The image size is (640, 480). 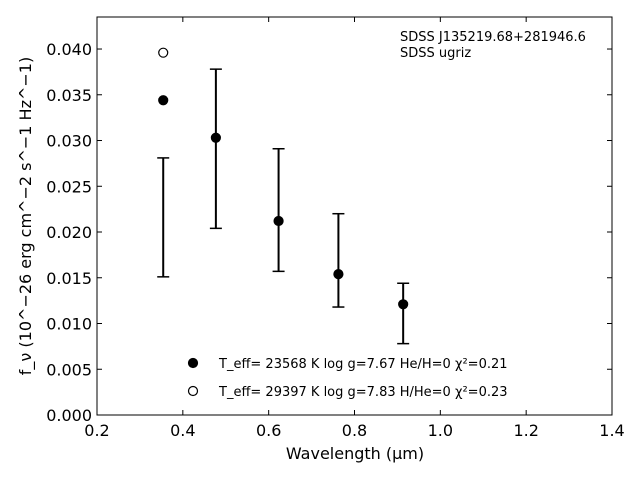 I want to click on x-axis-label: Wavelength (μm), so click(x=355, y=453).